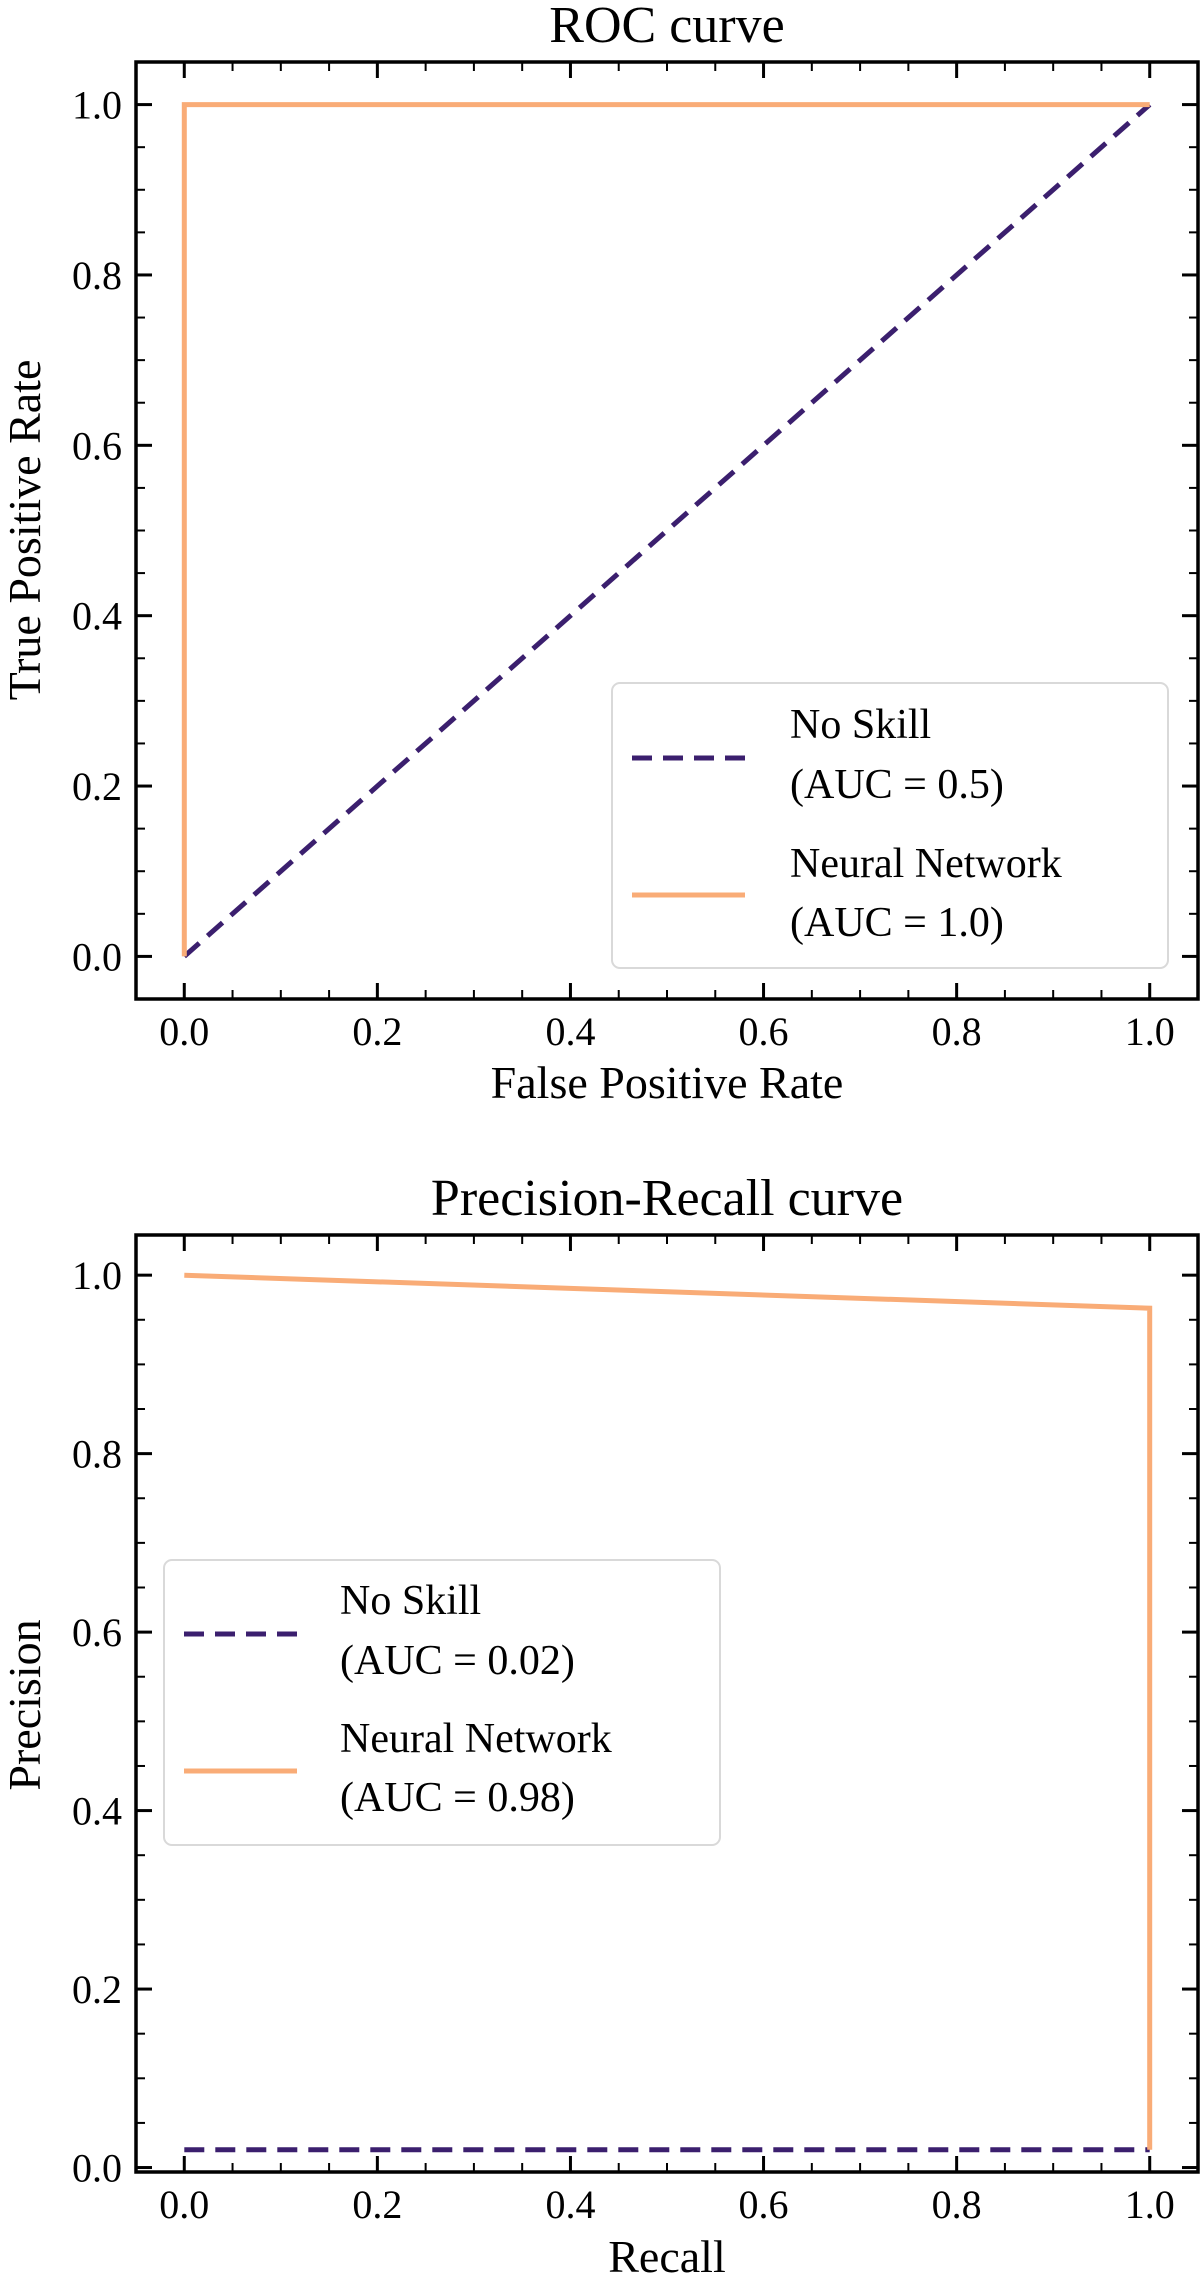 This screenshot has height=2276, width=1200. I want to click on pr-legend-box, so click(442, 1702).